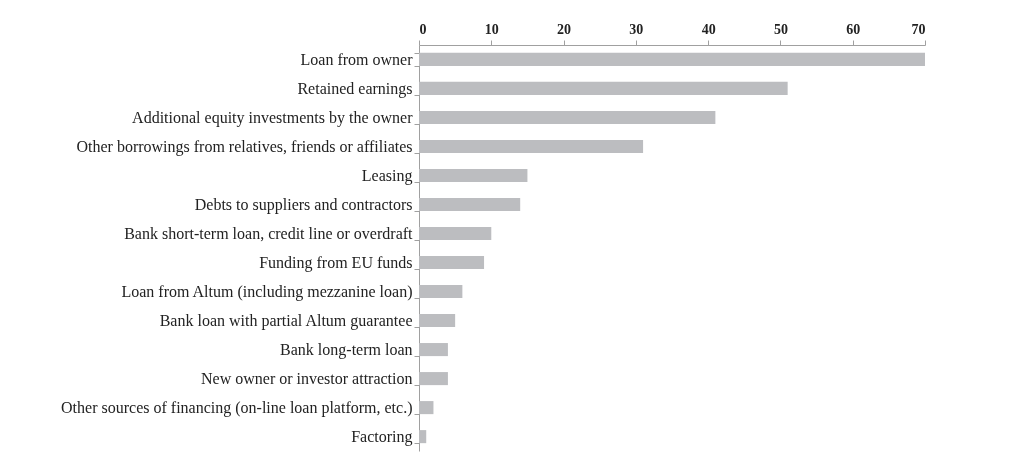 The image size is (1031, 472). What do you see at coordinates (286, 321) in the screenshot?
I see `y-tick-label: Bank loan with partial Altum guarantee` at bounding box center [286, 321].